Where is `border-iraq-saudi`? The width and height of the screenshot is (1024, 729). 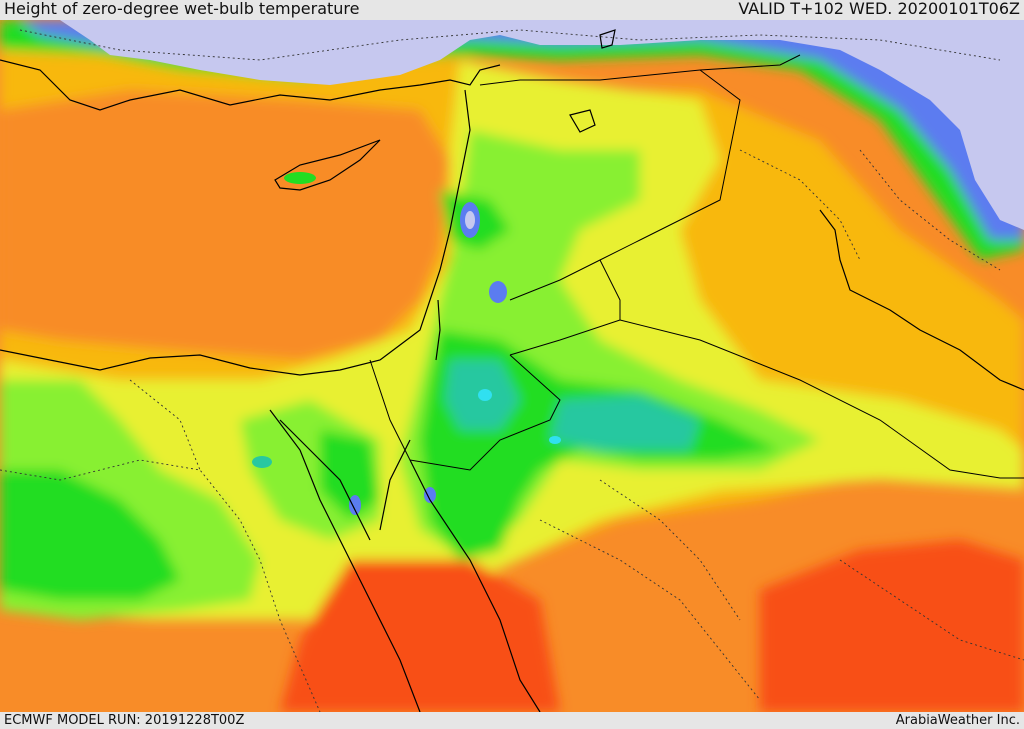
border-iraq-saudi is located at coordinates (821, 399).